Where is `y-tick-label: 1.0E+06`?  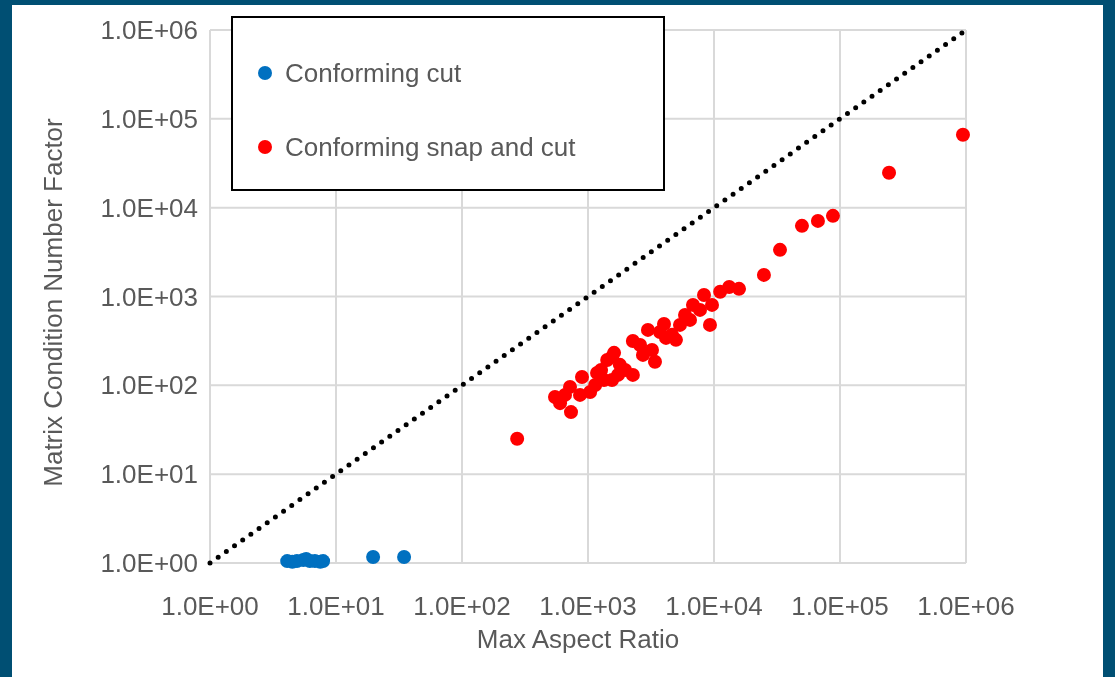 y-tick-label: 1.0E+06 is located at coordinates (149, 30).